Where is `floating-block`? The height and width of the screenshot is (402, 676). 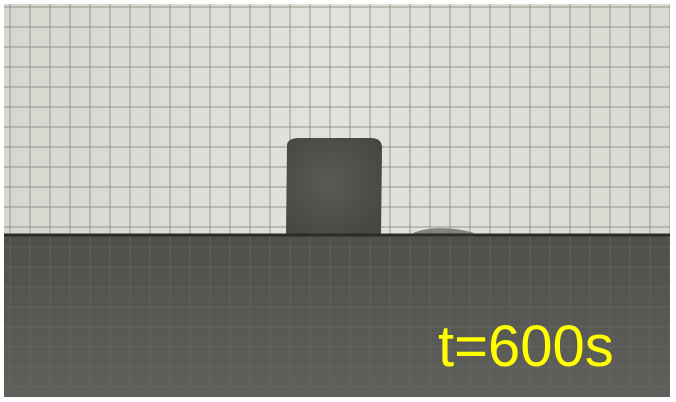
floating-block is located at coordinates (334, 187).